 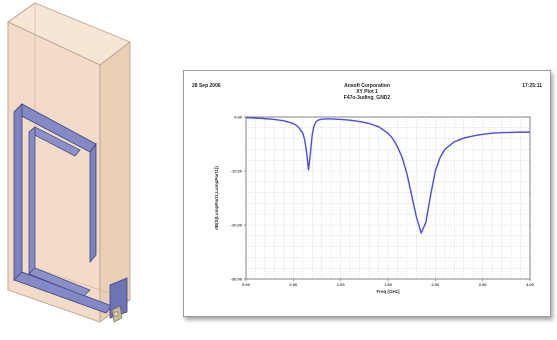 What do you see at coordinates (293, 284) in the screenshot?
I see `x-tick-label: 0.50` at bounding box center [293, 284].